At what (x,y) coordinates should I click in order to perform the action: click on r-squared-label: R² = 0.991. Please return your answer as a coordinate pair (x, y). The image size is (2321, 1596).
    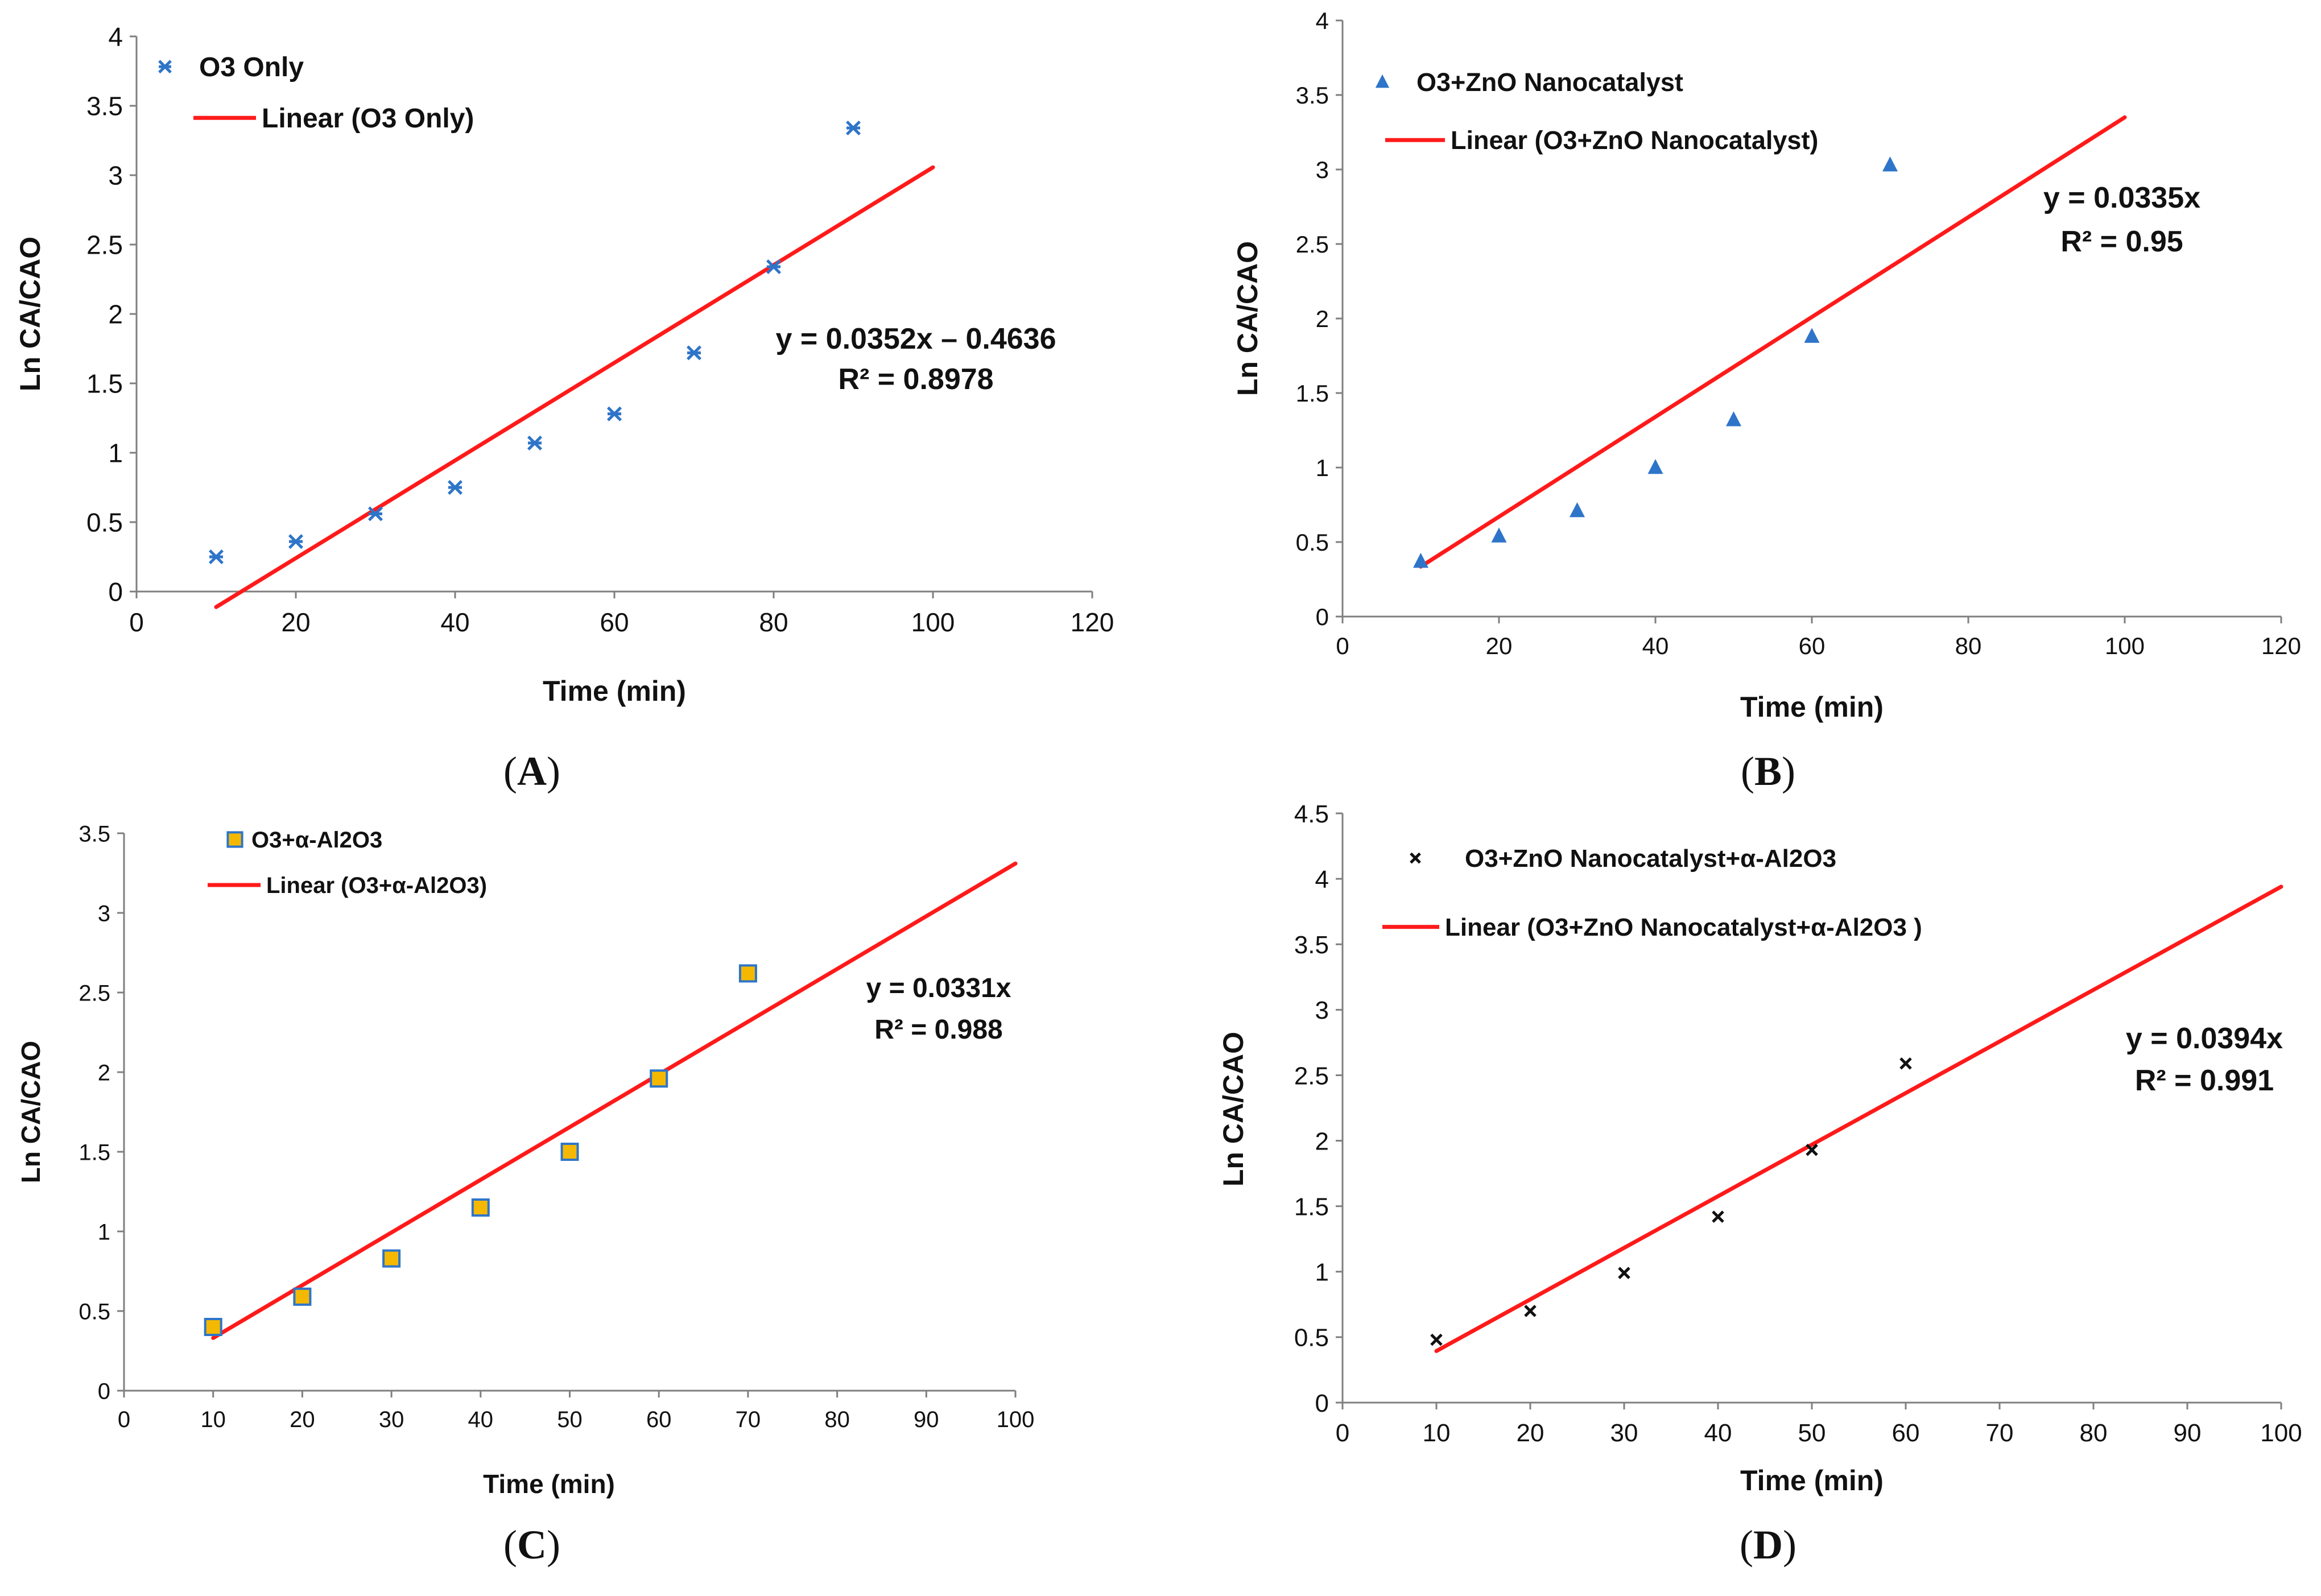
    Looking at the image, I should click on (2204, 1080).